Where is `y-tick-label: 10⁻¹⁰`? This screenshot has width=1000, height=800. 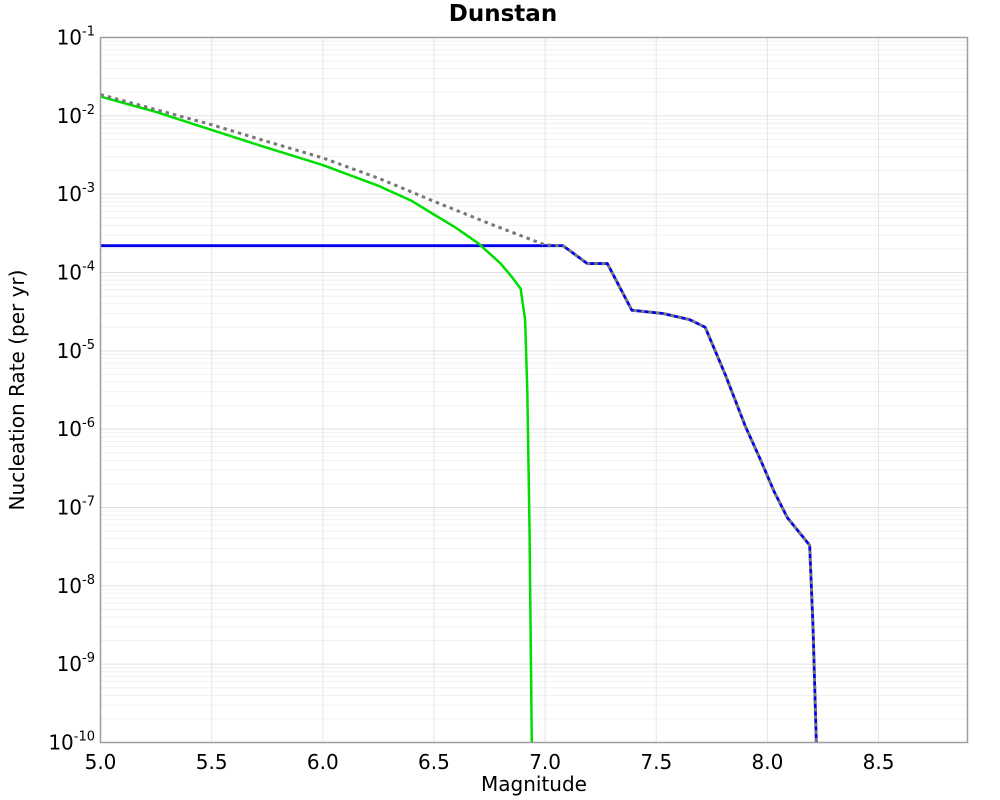
y-tick-label: 10⁻¹⁰ is located at coordinates (71, 742).